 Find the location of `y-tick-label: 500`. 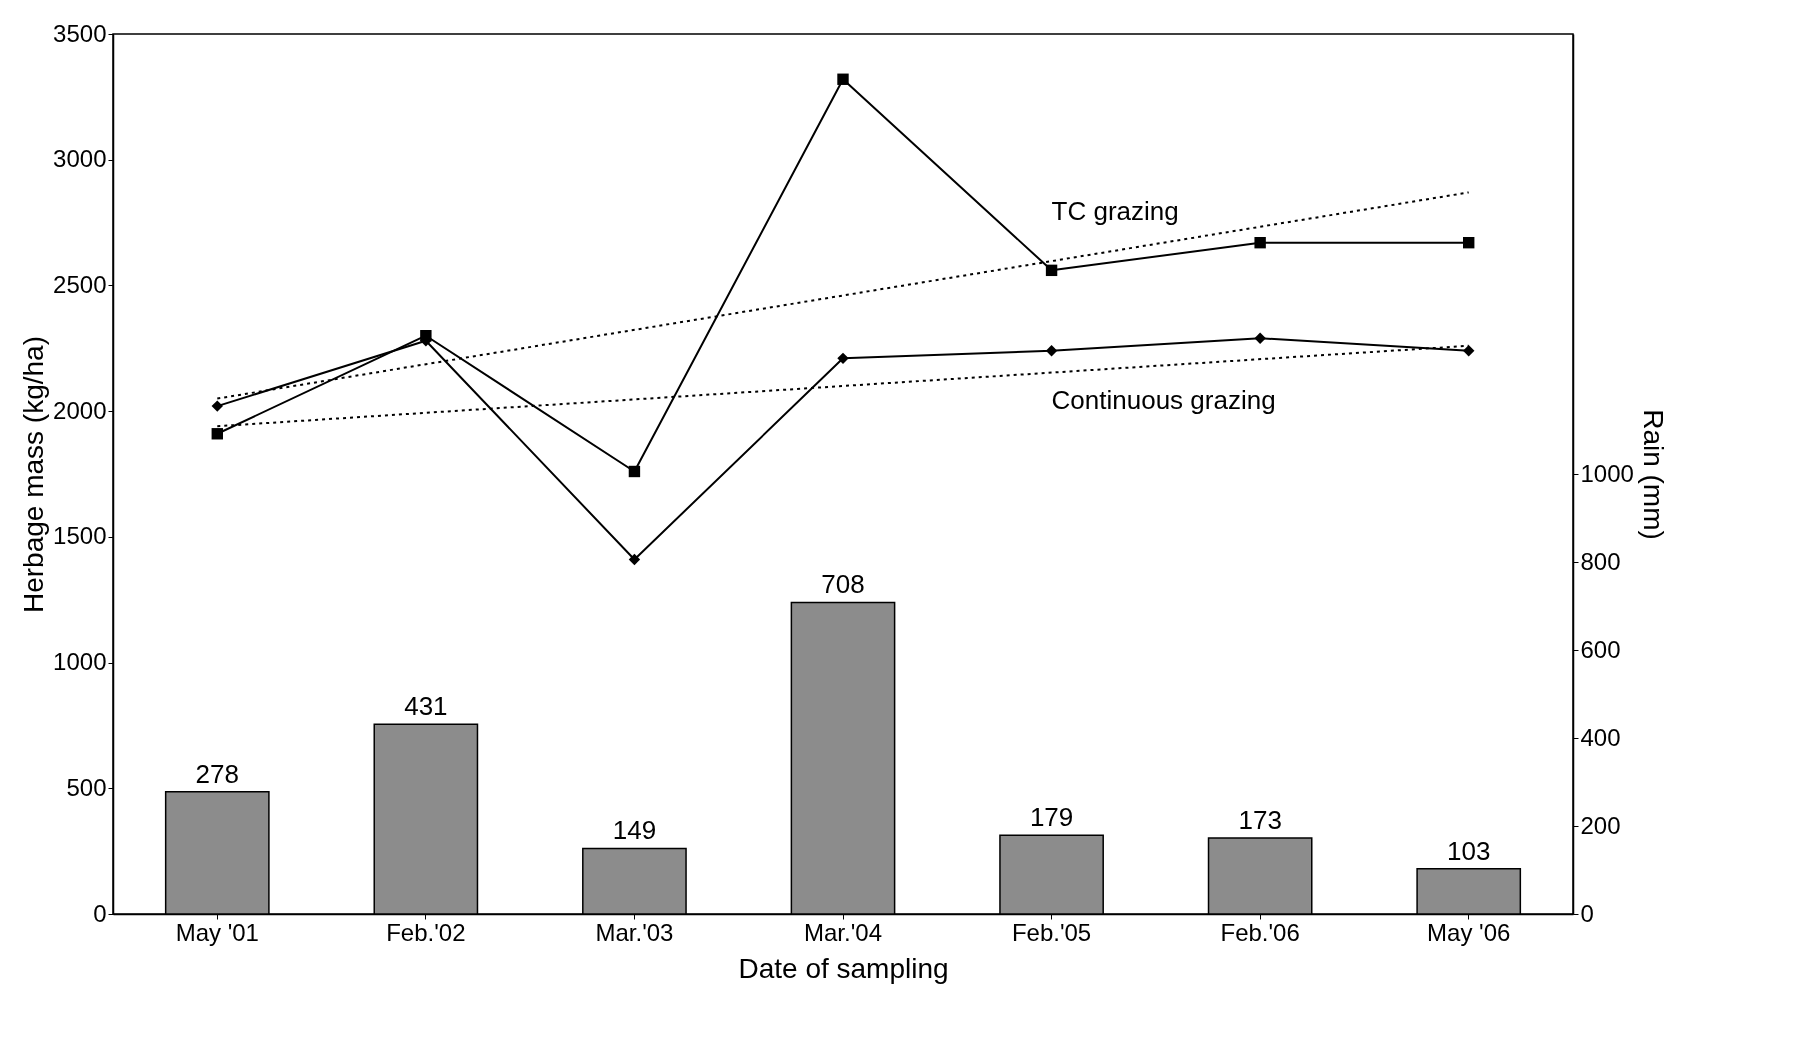

y-tick-label: 500 is located at coordinates (86, 787).